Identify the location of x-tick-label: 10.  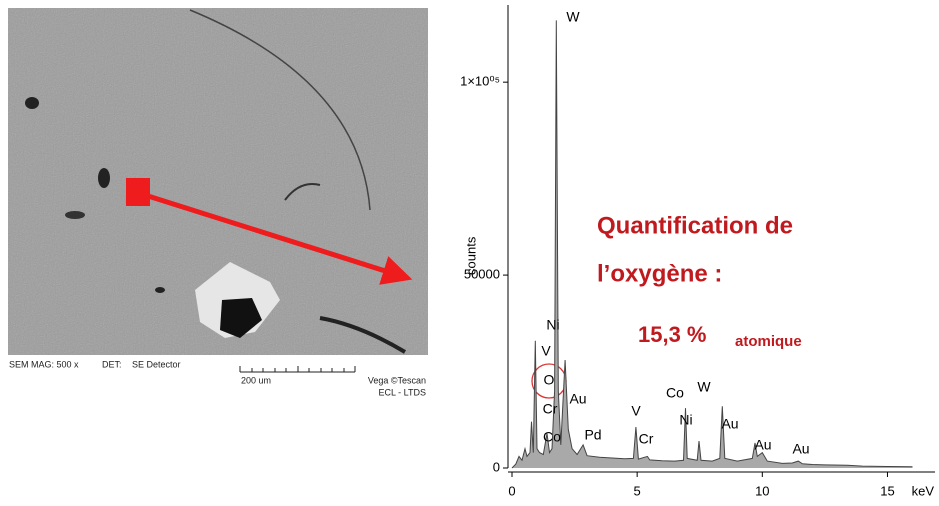
(762, 490).